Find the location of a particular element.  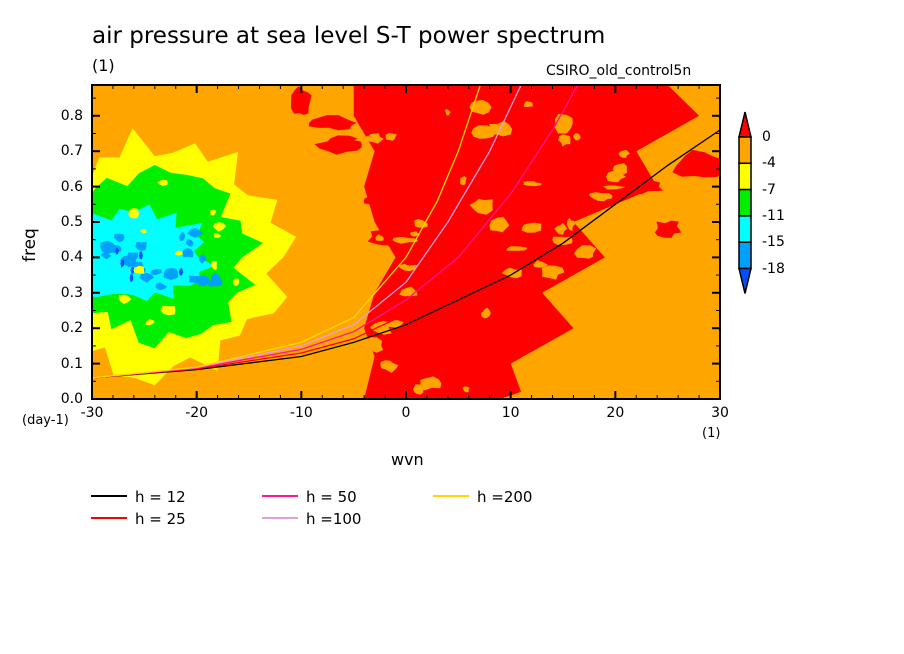

x-tick-label: -20 is located at coordinates (197, 413).